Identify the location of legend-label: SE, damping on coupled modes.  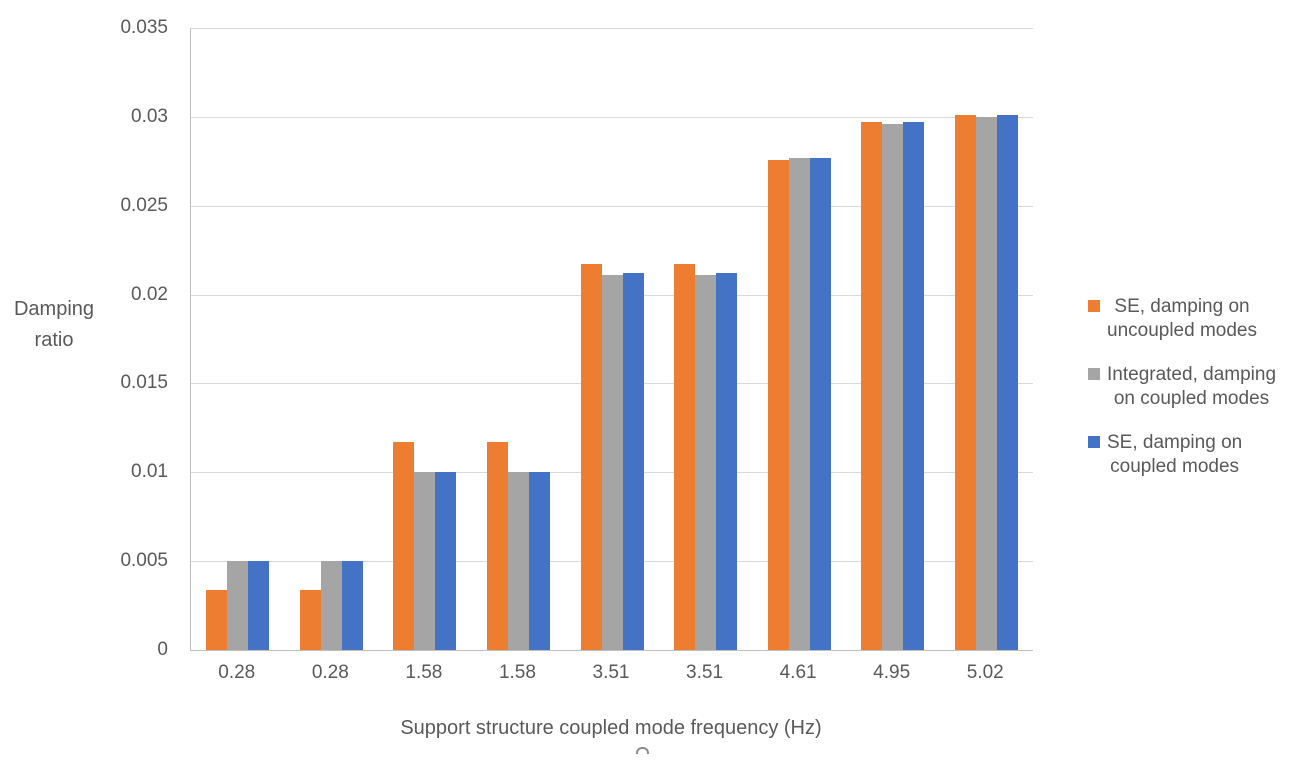
(1175, 454).